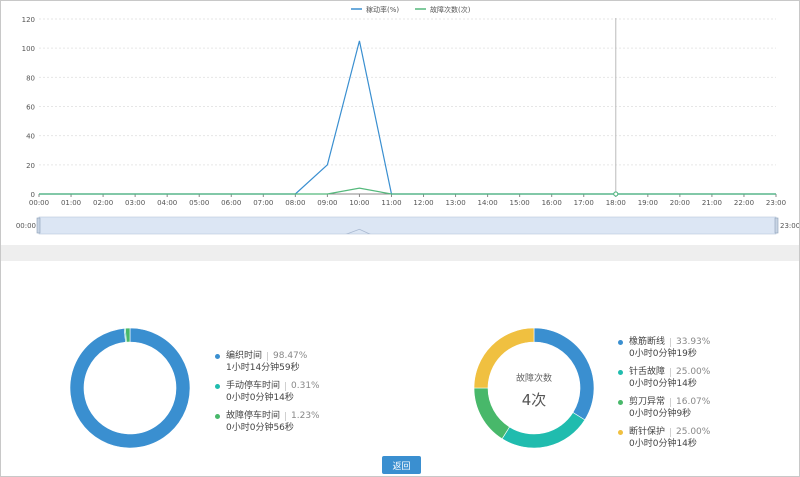 The height and width of the screenshot is (477, 800). What do you see at coordinates (30, 137) in the screenshot?
I see `y-tick-label: 40` at bounding box center [30, 137].